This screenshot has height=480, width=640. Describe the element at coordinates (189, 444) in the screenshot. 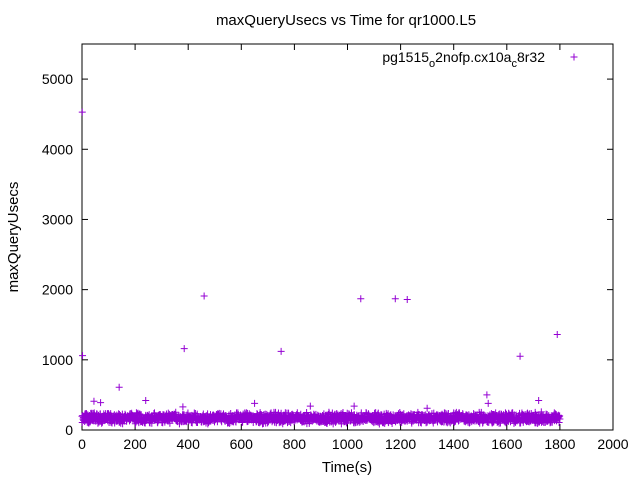

I see `x-tick-label: 400` at that location.